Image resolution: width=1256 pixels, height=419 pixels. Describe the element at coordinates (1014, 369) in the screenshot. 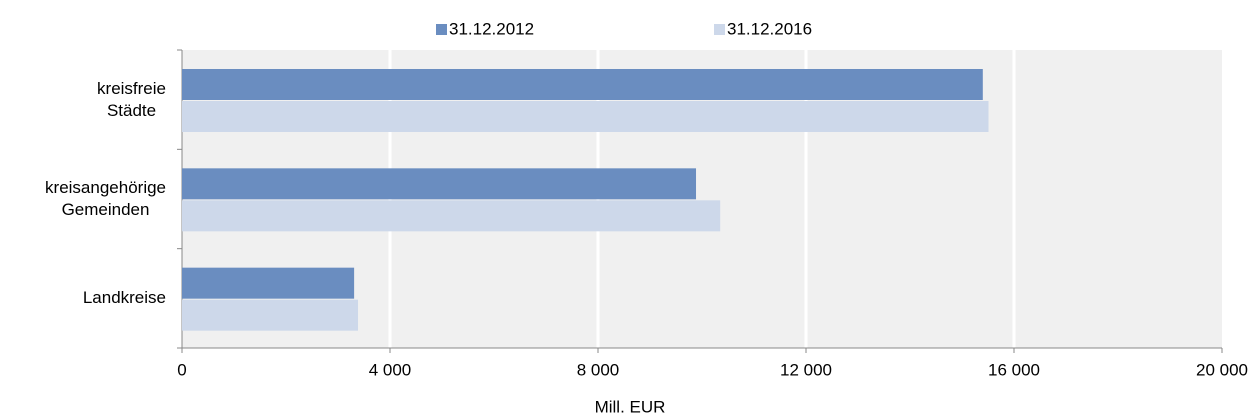

I see `x-tick-label: 16 000` at that location.